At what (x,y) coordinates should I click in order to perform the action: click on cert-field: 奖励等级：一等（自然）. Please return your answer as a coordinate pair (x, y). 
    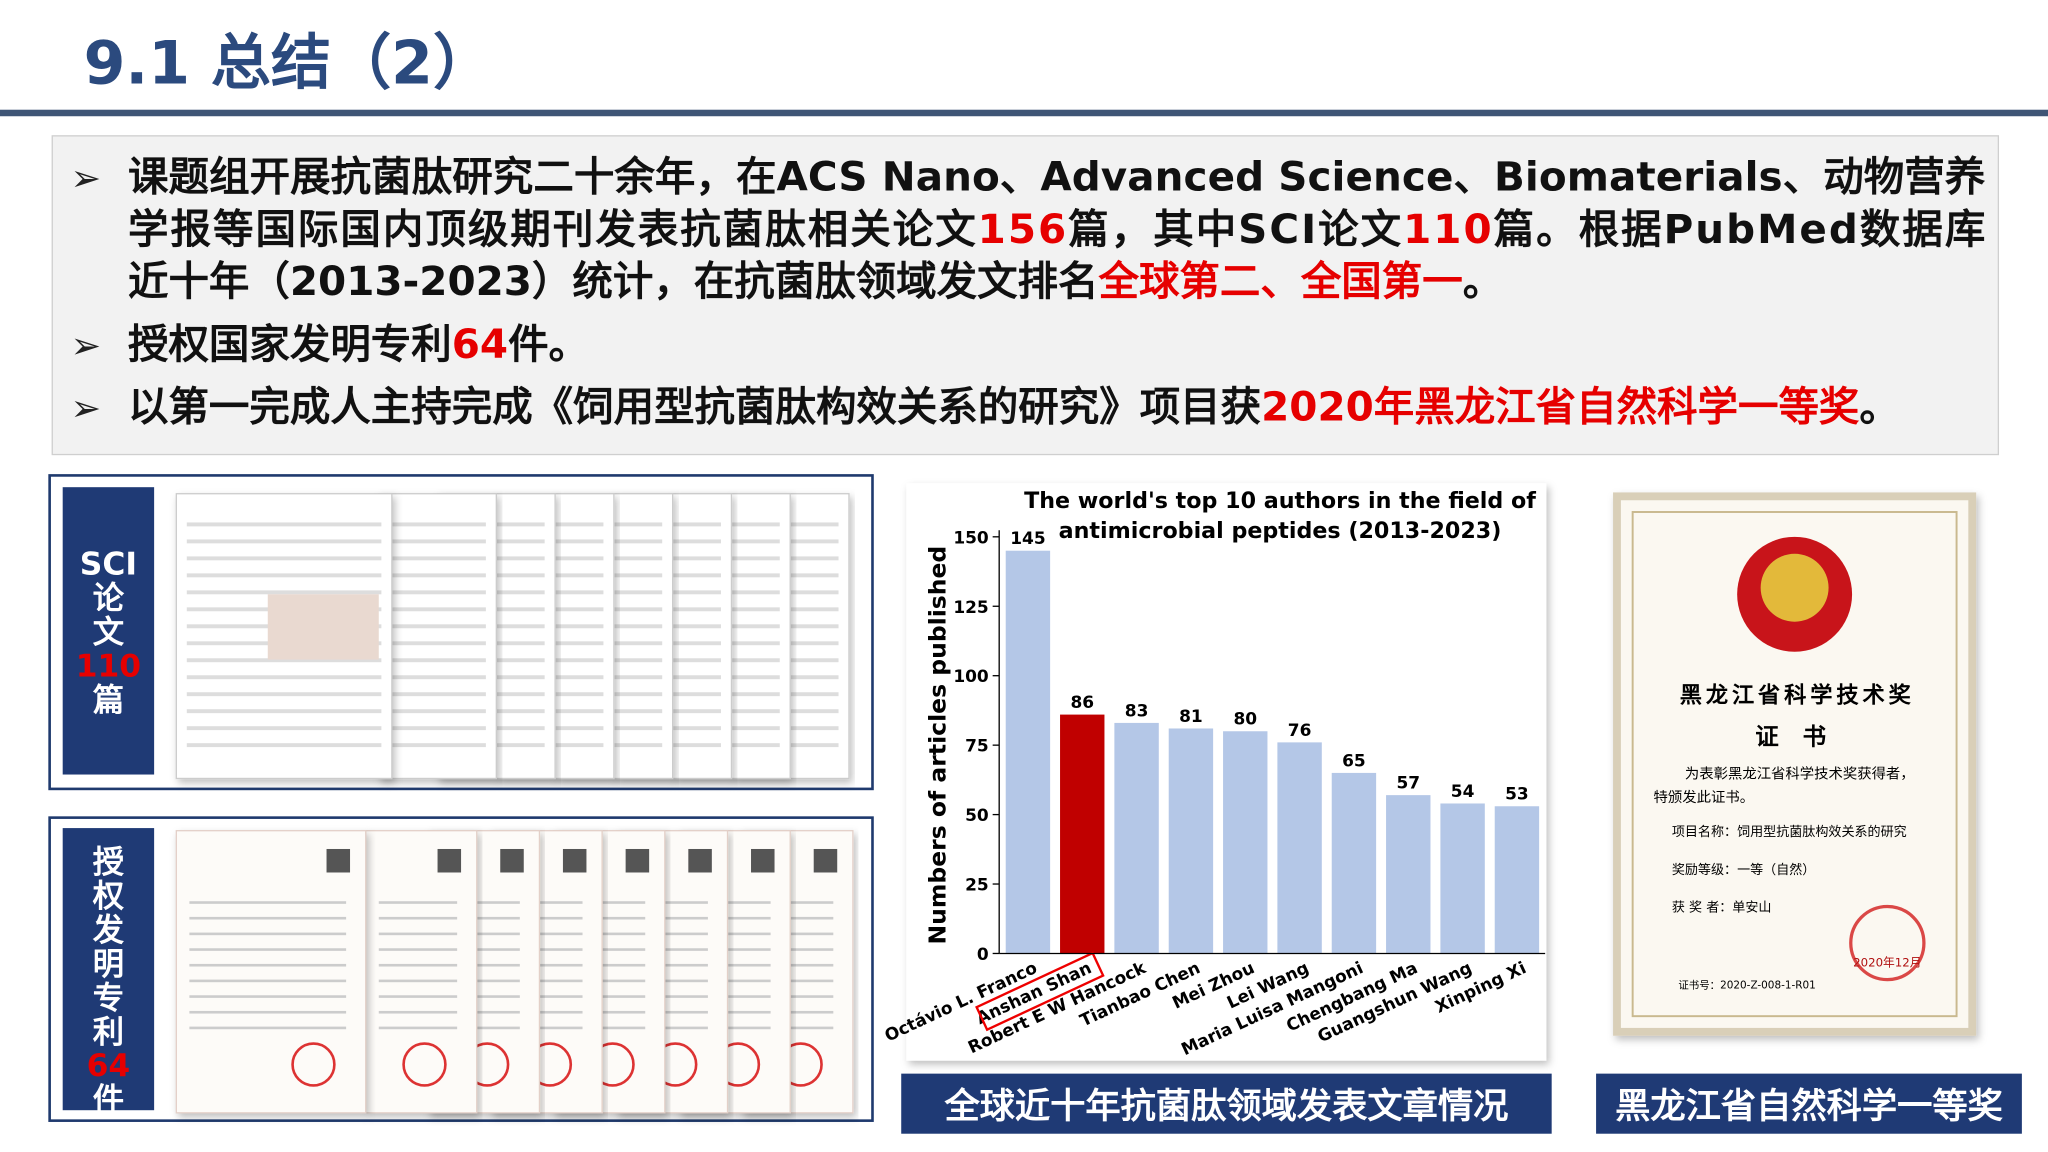
    Looking at the image, I should click on (1744, 870).